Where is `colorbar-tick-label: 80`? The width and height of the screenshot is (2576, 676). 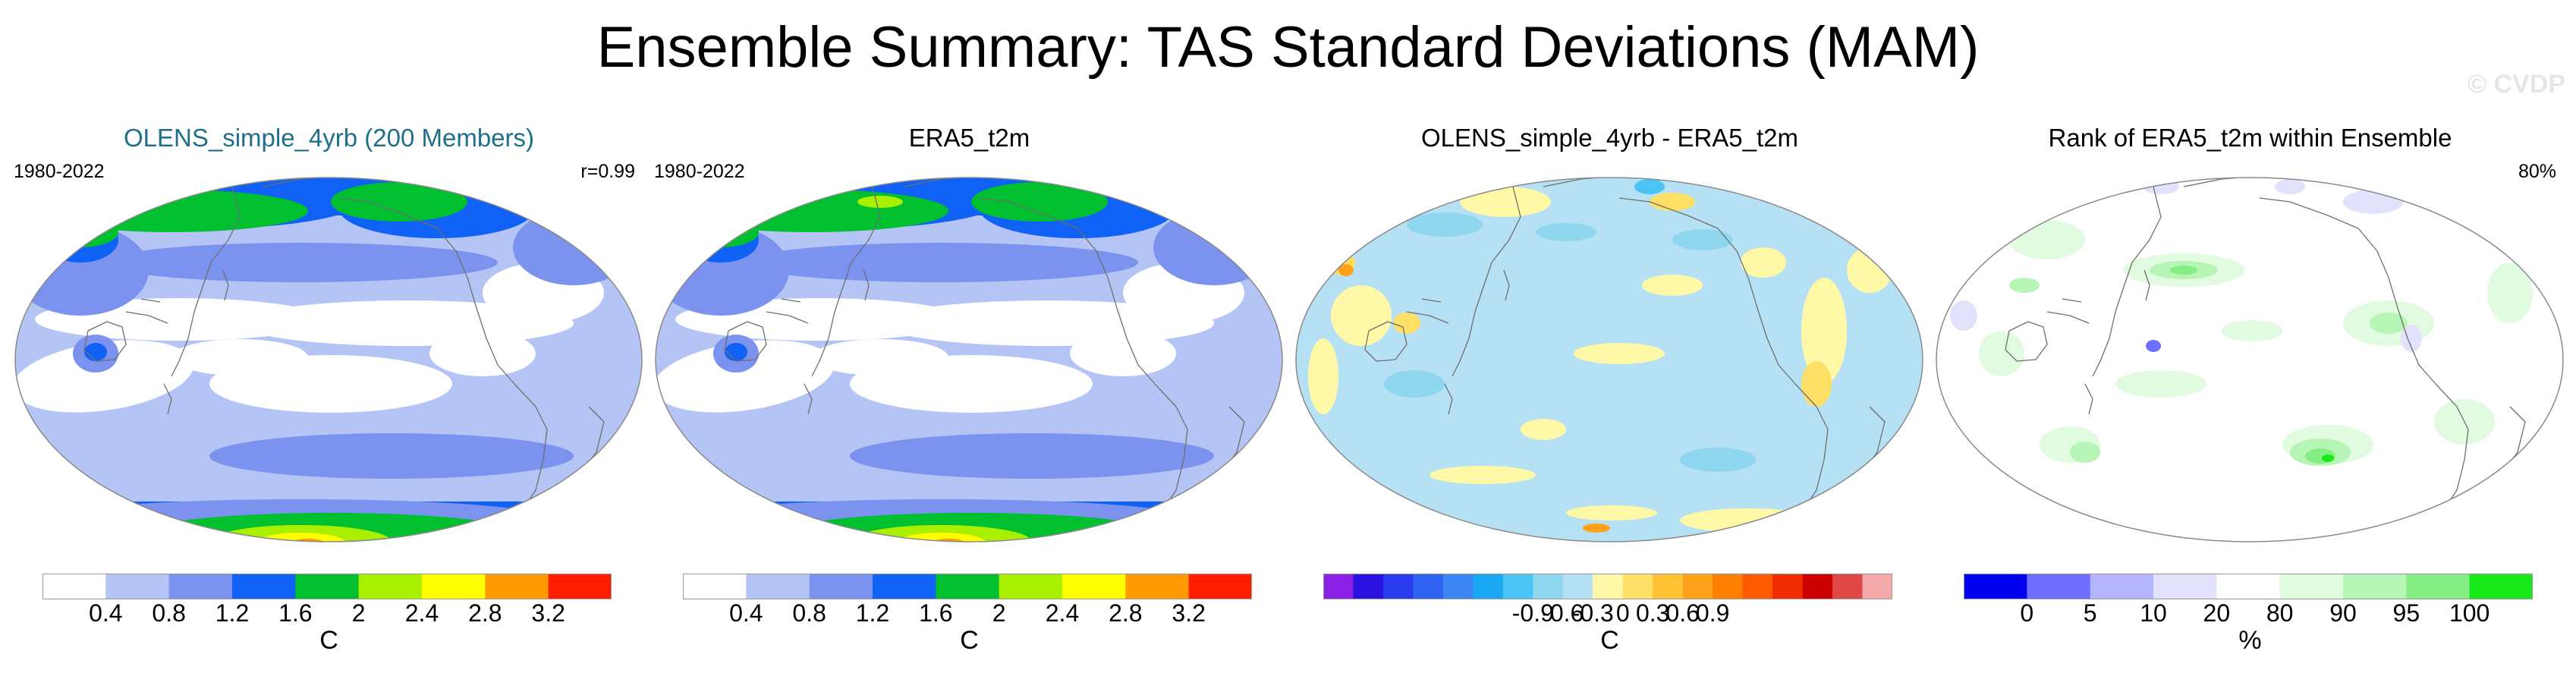
colorbar-tick-label: 80 is located at coordinates (2280, 613).